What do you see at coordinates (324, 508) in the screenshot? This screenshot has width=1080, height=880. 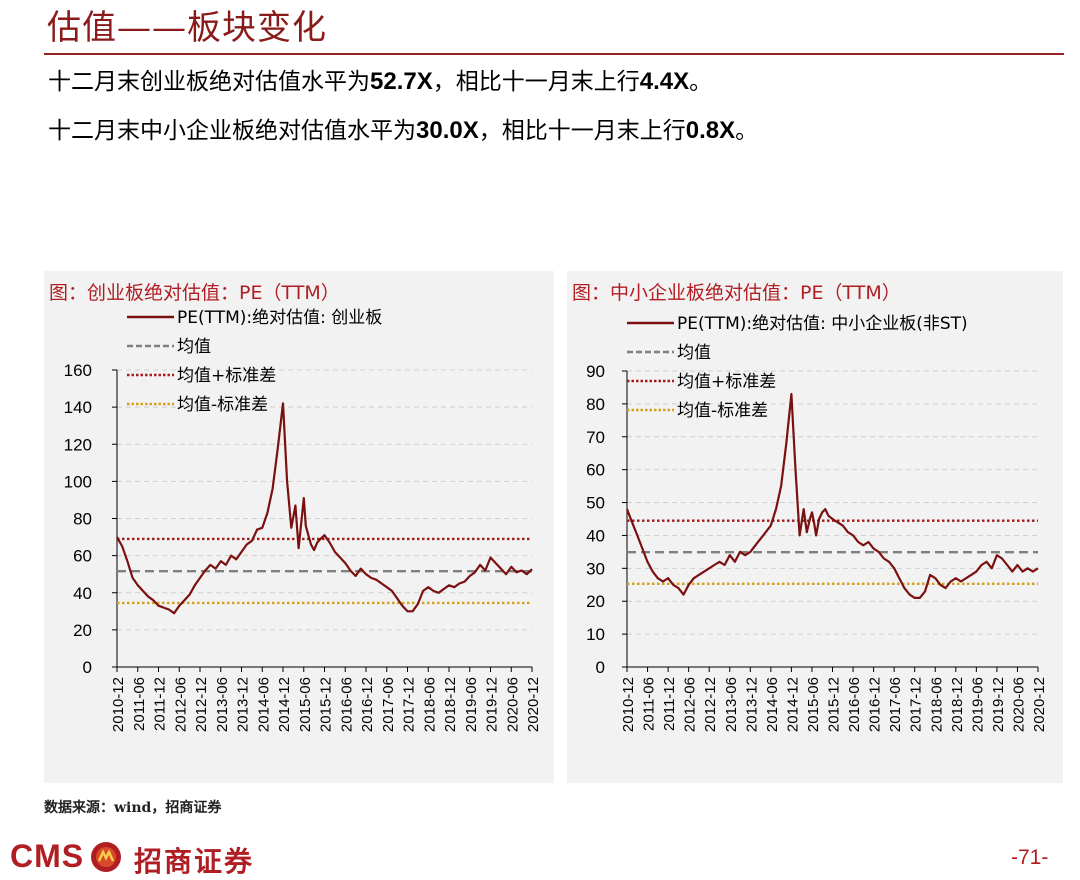 I see `pe-series-line-gem` at bounding box center [324, 508].